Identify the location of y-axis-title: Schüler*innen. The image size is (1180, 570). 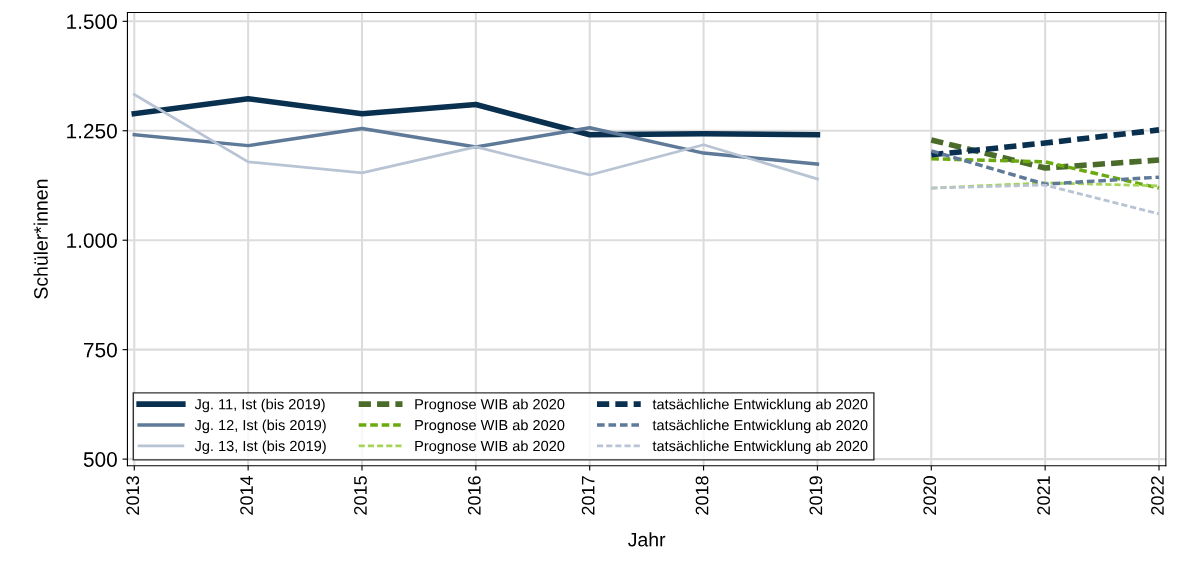
(40, 239).